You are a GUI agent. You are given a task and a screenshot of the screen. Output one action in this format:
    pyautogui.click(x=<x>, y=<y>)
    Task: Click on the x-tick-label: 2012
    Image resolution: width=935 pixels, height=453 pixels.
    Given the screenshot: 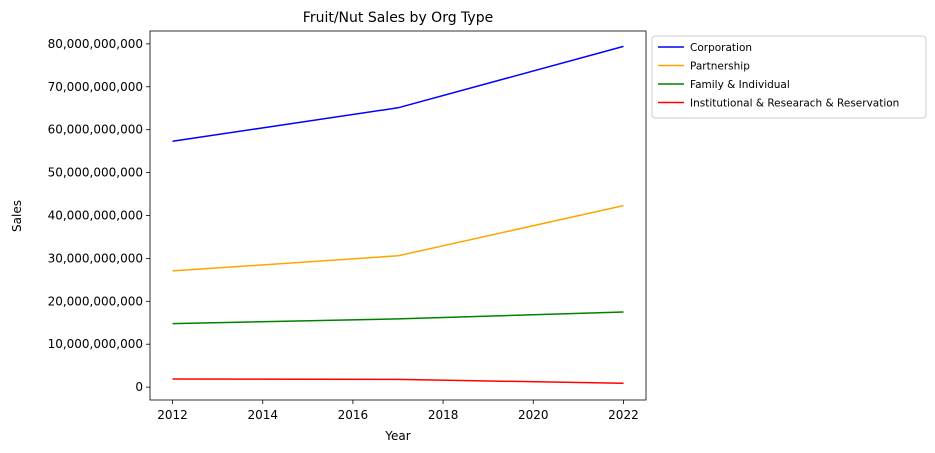 What is the action you would take?
    pyautogui.click(x=172, y=415)
    